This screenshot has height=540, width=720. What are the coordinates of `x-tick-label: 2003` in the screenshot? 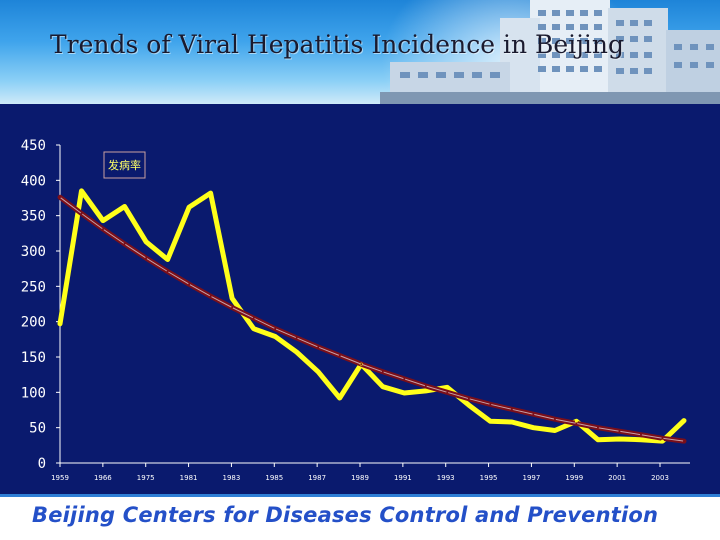 It's located at (660, 478).